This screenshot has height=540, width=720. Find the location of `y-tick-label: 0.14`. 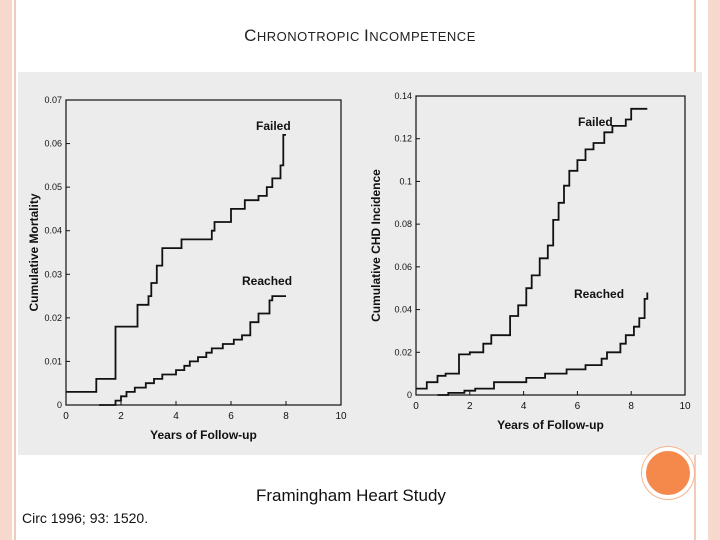

y-tick-label: 0.14 is located at coordinates (403, 96).